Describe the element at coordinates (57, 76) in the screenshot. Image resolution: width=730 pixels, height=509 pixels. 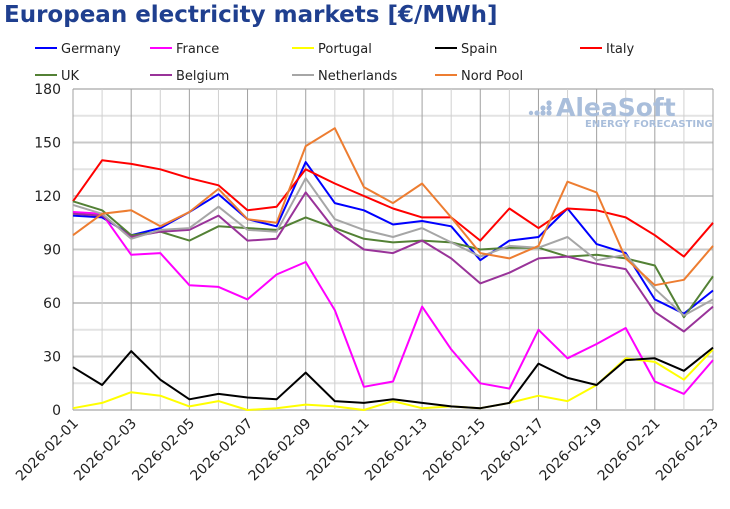
I see `legend-item-uk: UK` at that location.